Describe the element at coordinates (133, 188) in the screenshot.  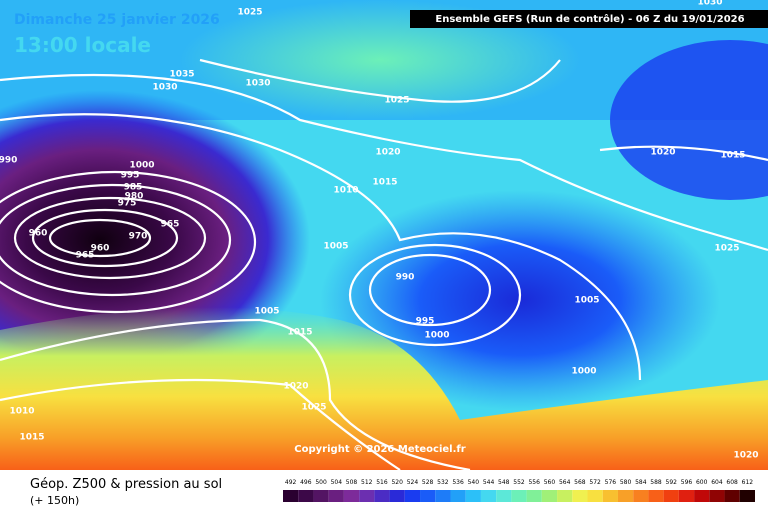
I see `isobar-label: 985` at that location.